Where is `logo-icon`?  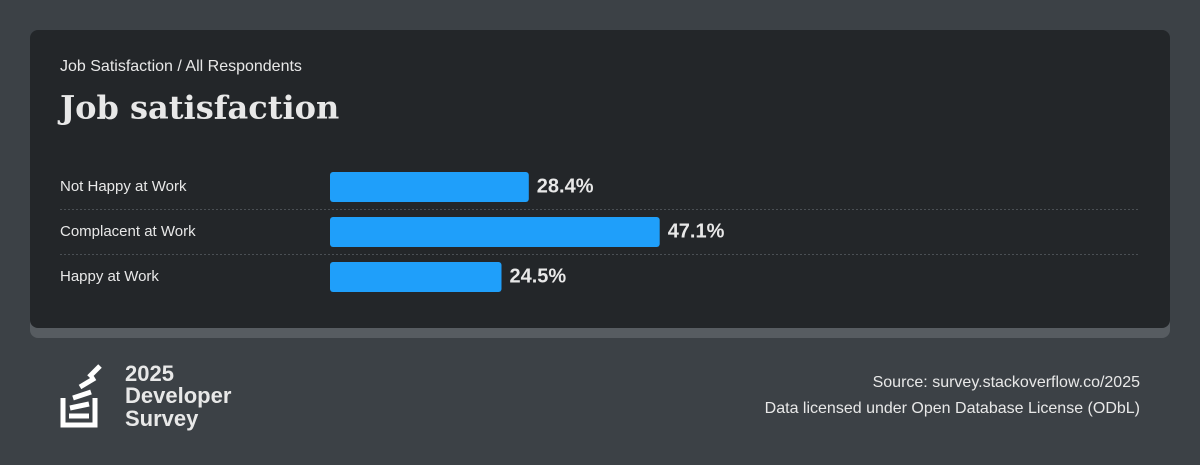 logo-icon is located at coordinates (81, 396).